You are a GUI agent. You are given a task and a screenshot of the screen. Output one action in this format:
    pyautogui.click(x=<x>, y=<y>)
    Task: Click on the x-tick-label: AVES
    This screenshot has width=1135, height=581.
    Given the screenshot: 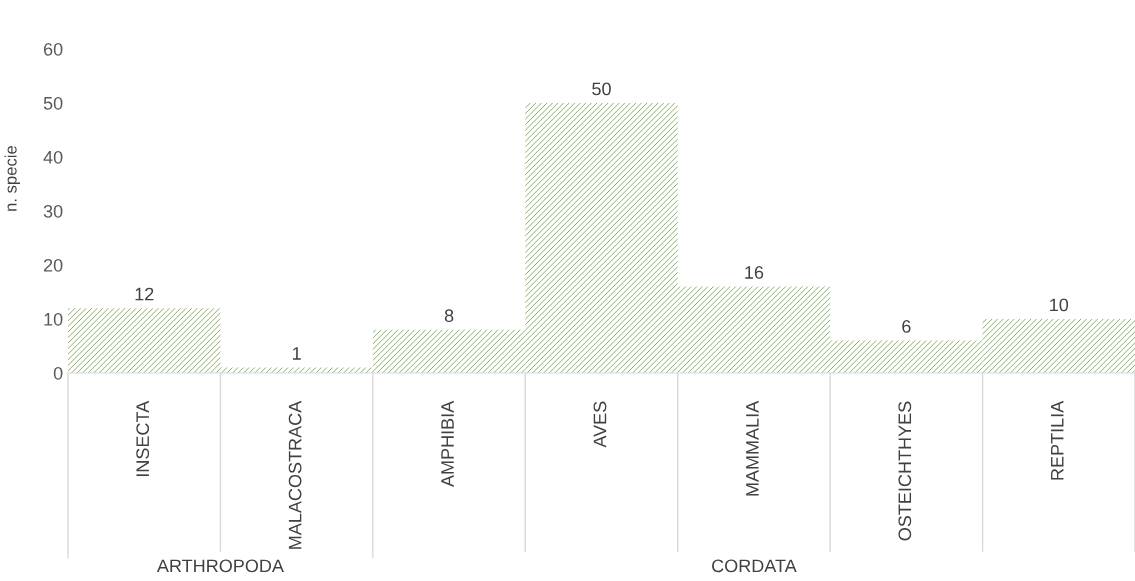 What is the action you would take?
    pyautogui.click(x=600, y=424)
    